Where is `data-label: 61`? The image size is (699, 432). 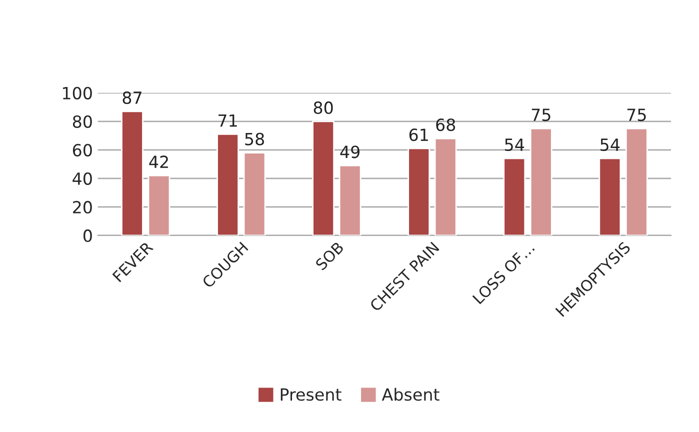
data-label: 61 is located at coordinates (418, 135).